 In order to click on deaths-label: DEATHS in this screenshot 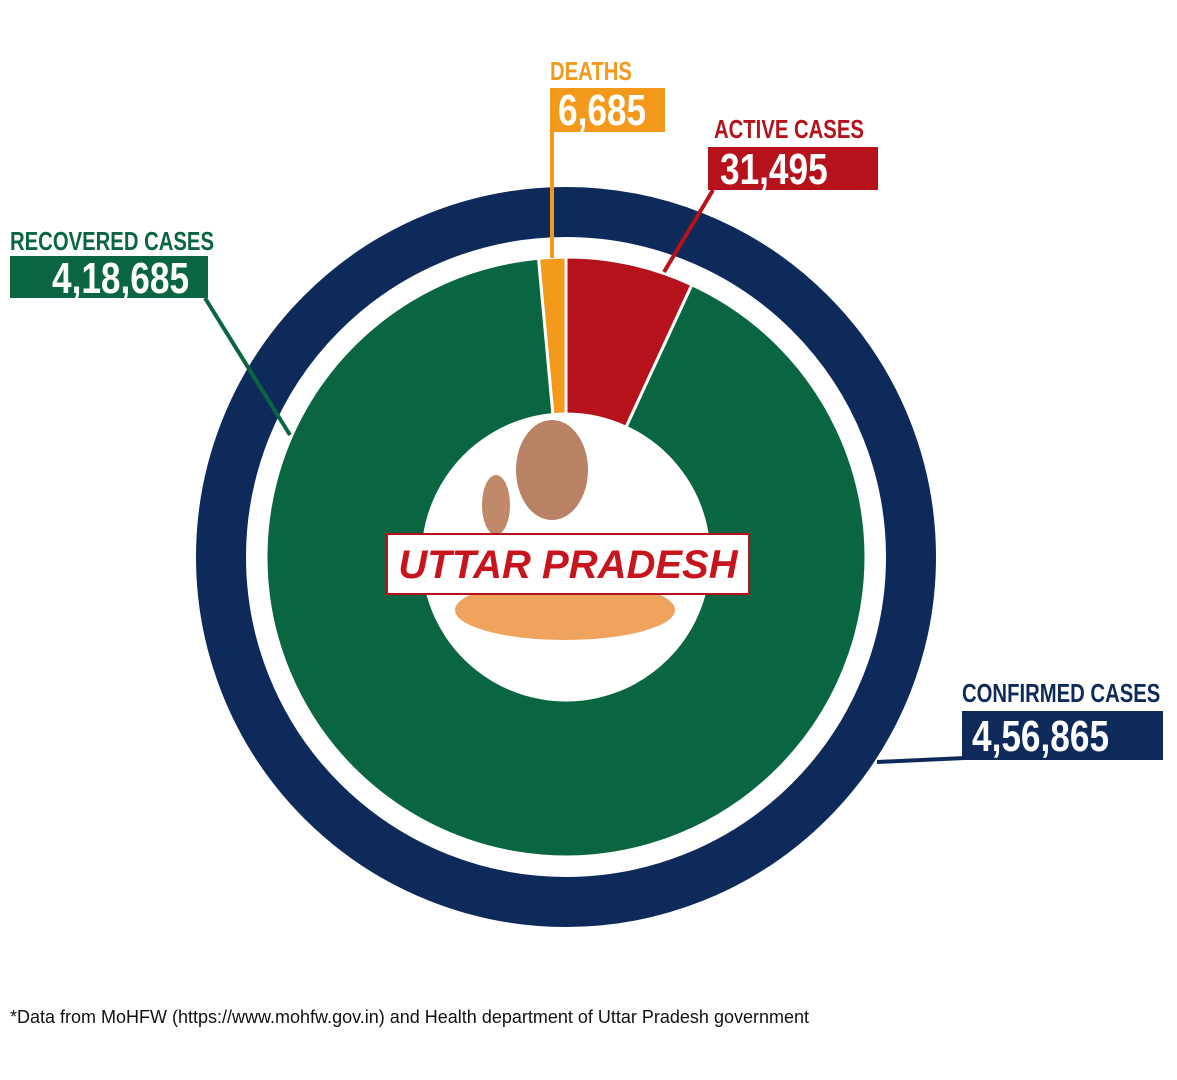, I will do `click(591, 71)`.